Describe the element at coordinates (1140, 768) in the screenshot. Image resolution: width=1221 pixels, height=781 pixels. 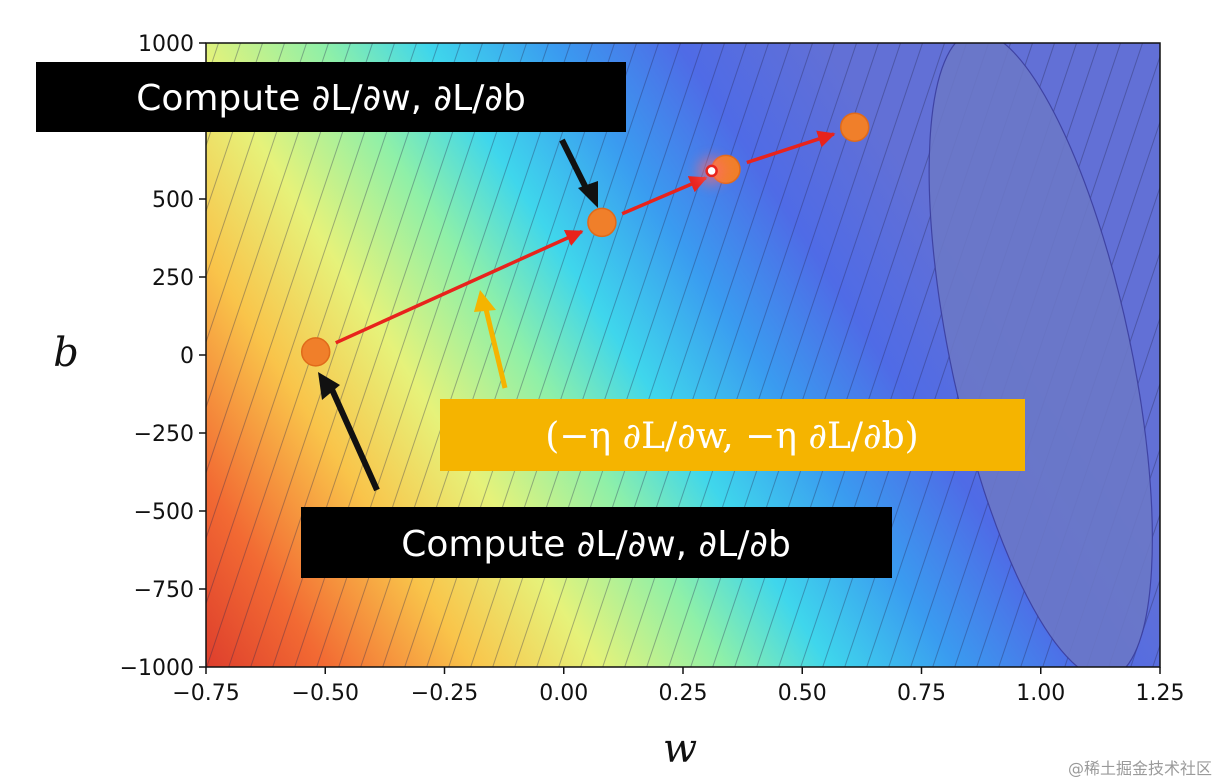
I see `watermark: @稀土掘金技术社区` at that location.